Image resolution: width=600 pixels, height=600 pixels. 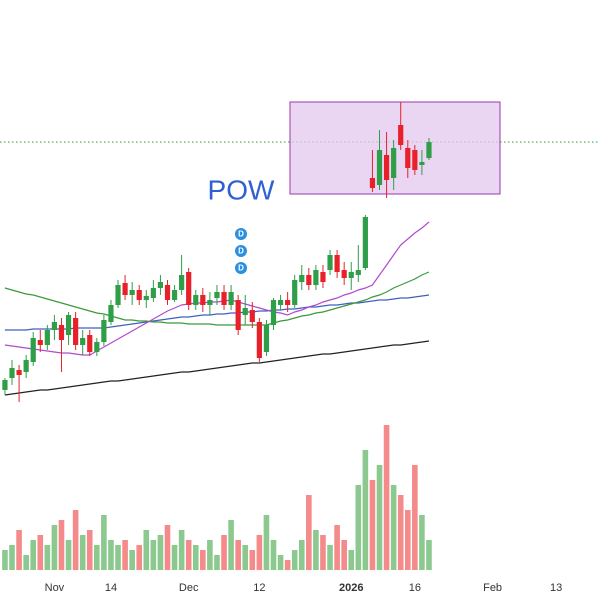 I want to click on annotation-text: POW, so click(x=241, y=189).